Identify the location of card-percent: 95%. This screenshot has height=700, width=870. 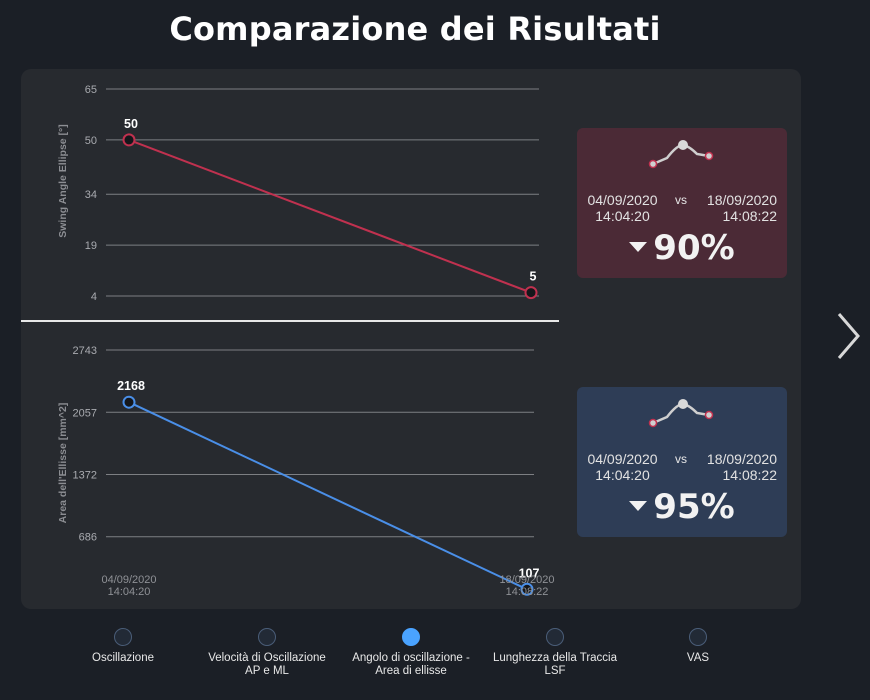
(682, 507).